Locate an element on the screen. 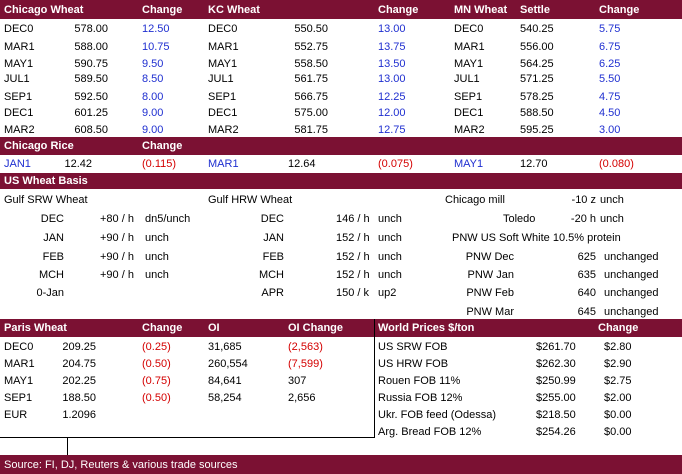 This screenshot has width=682, height=474. chicago-wheat-change: 10.75 is located at coordinates (156, 47).